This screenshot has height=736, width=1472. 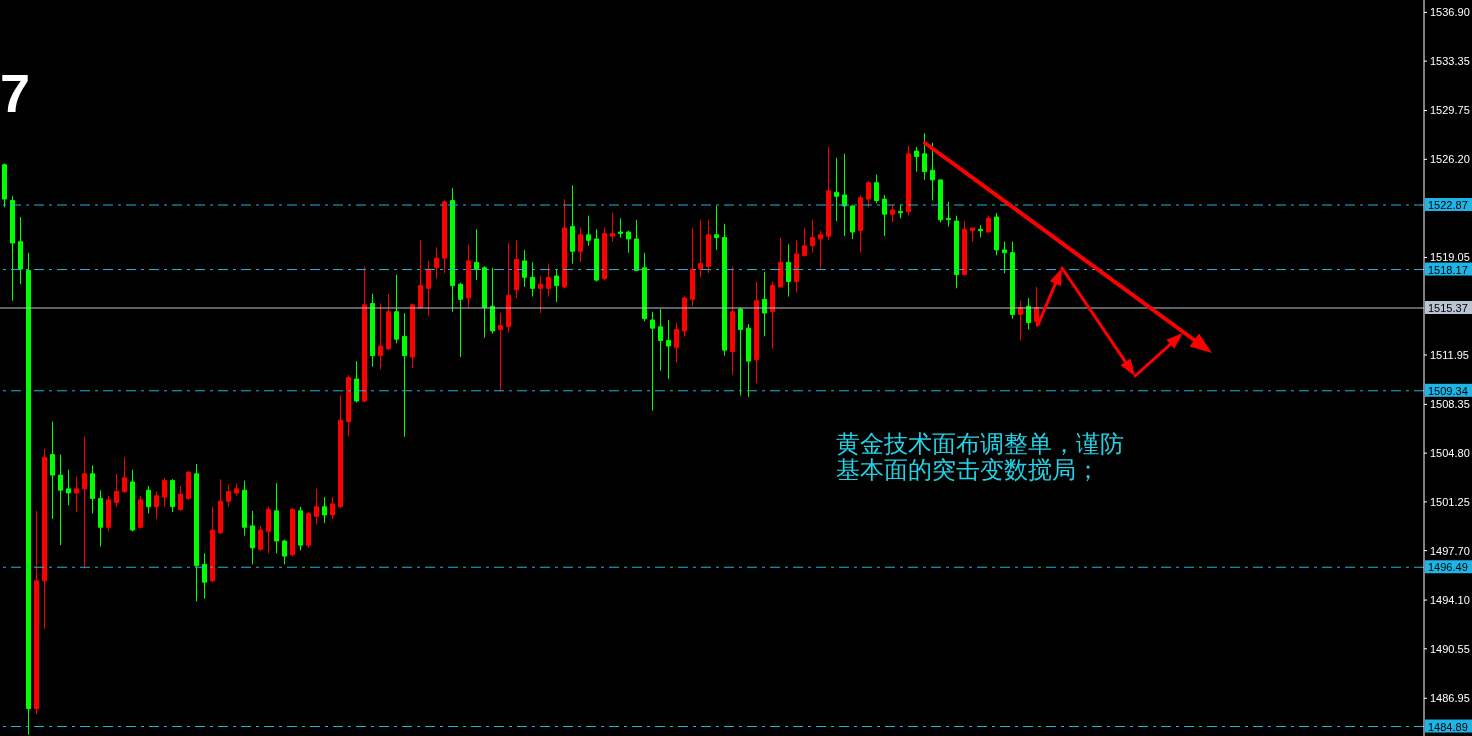 What do you see at coordinates (1450, 501) in the screenshot?
I see `y-tick-label: 1501.25` at bounding box center [1450, 501].